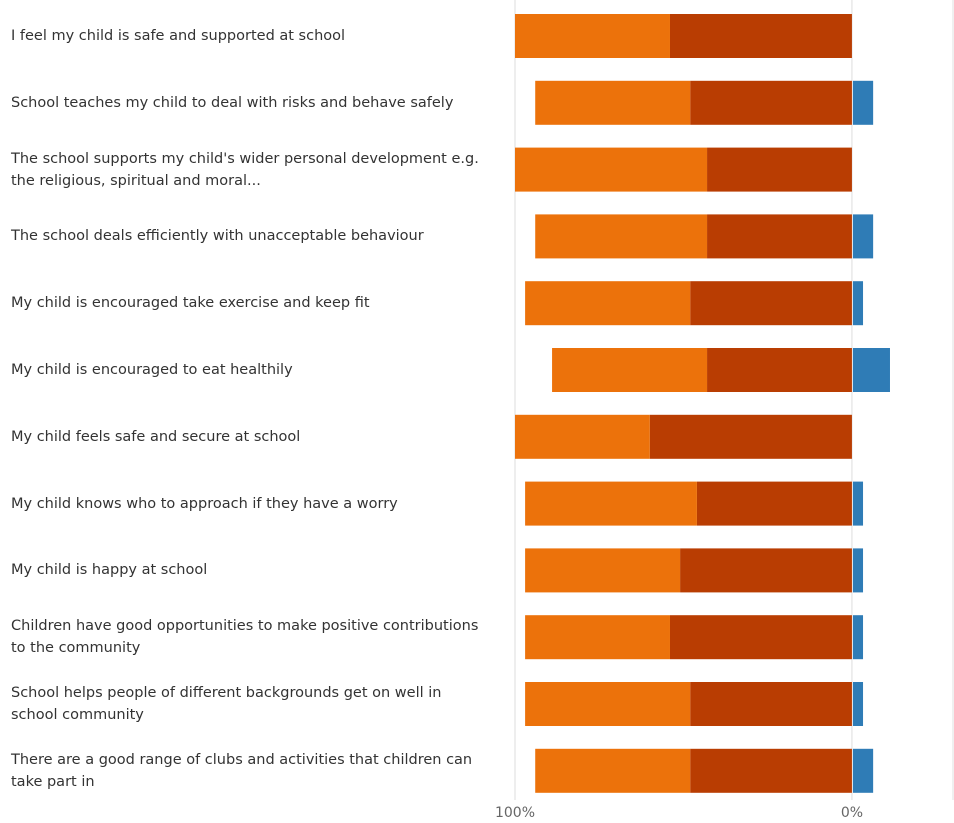 The width and height of the screenshot is (954, 823). Describe the element at coordinates (515, 813) in the screenshot. I see `x-tick-label: 100%` at that location.